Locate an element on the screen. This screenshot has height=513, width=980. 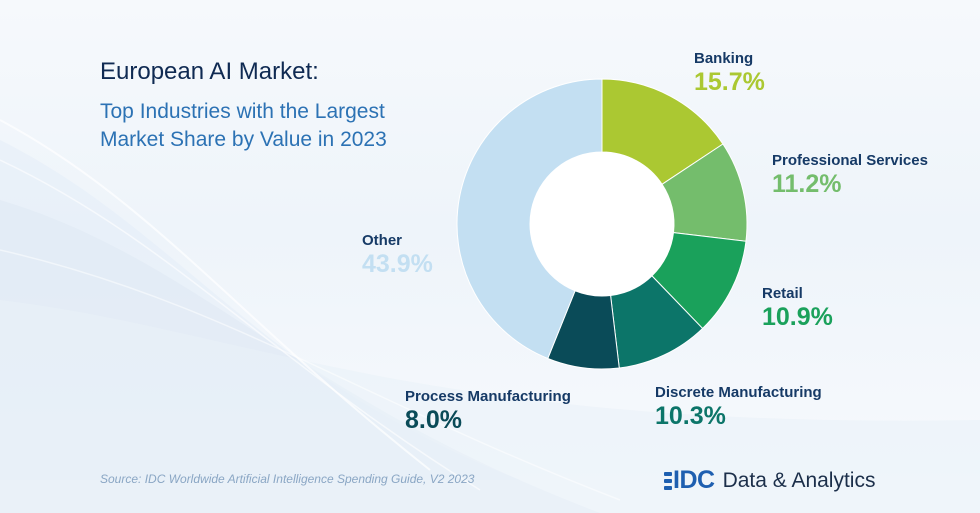
label-professional-services-name: Professional Services is located at coordinates (850, 160).